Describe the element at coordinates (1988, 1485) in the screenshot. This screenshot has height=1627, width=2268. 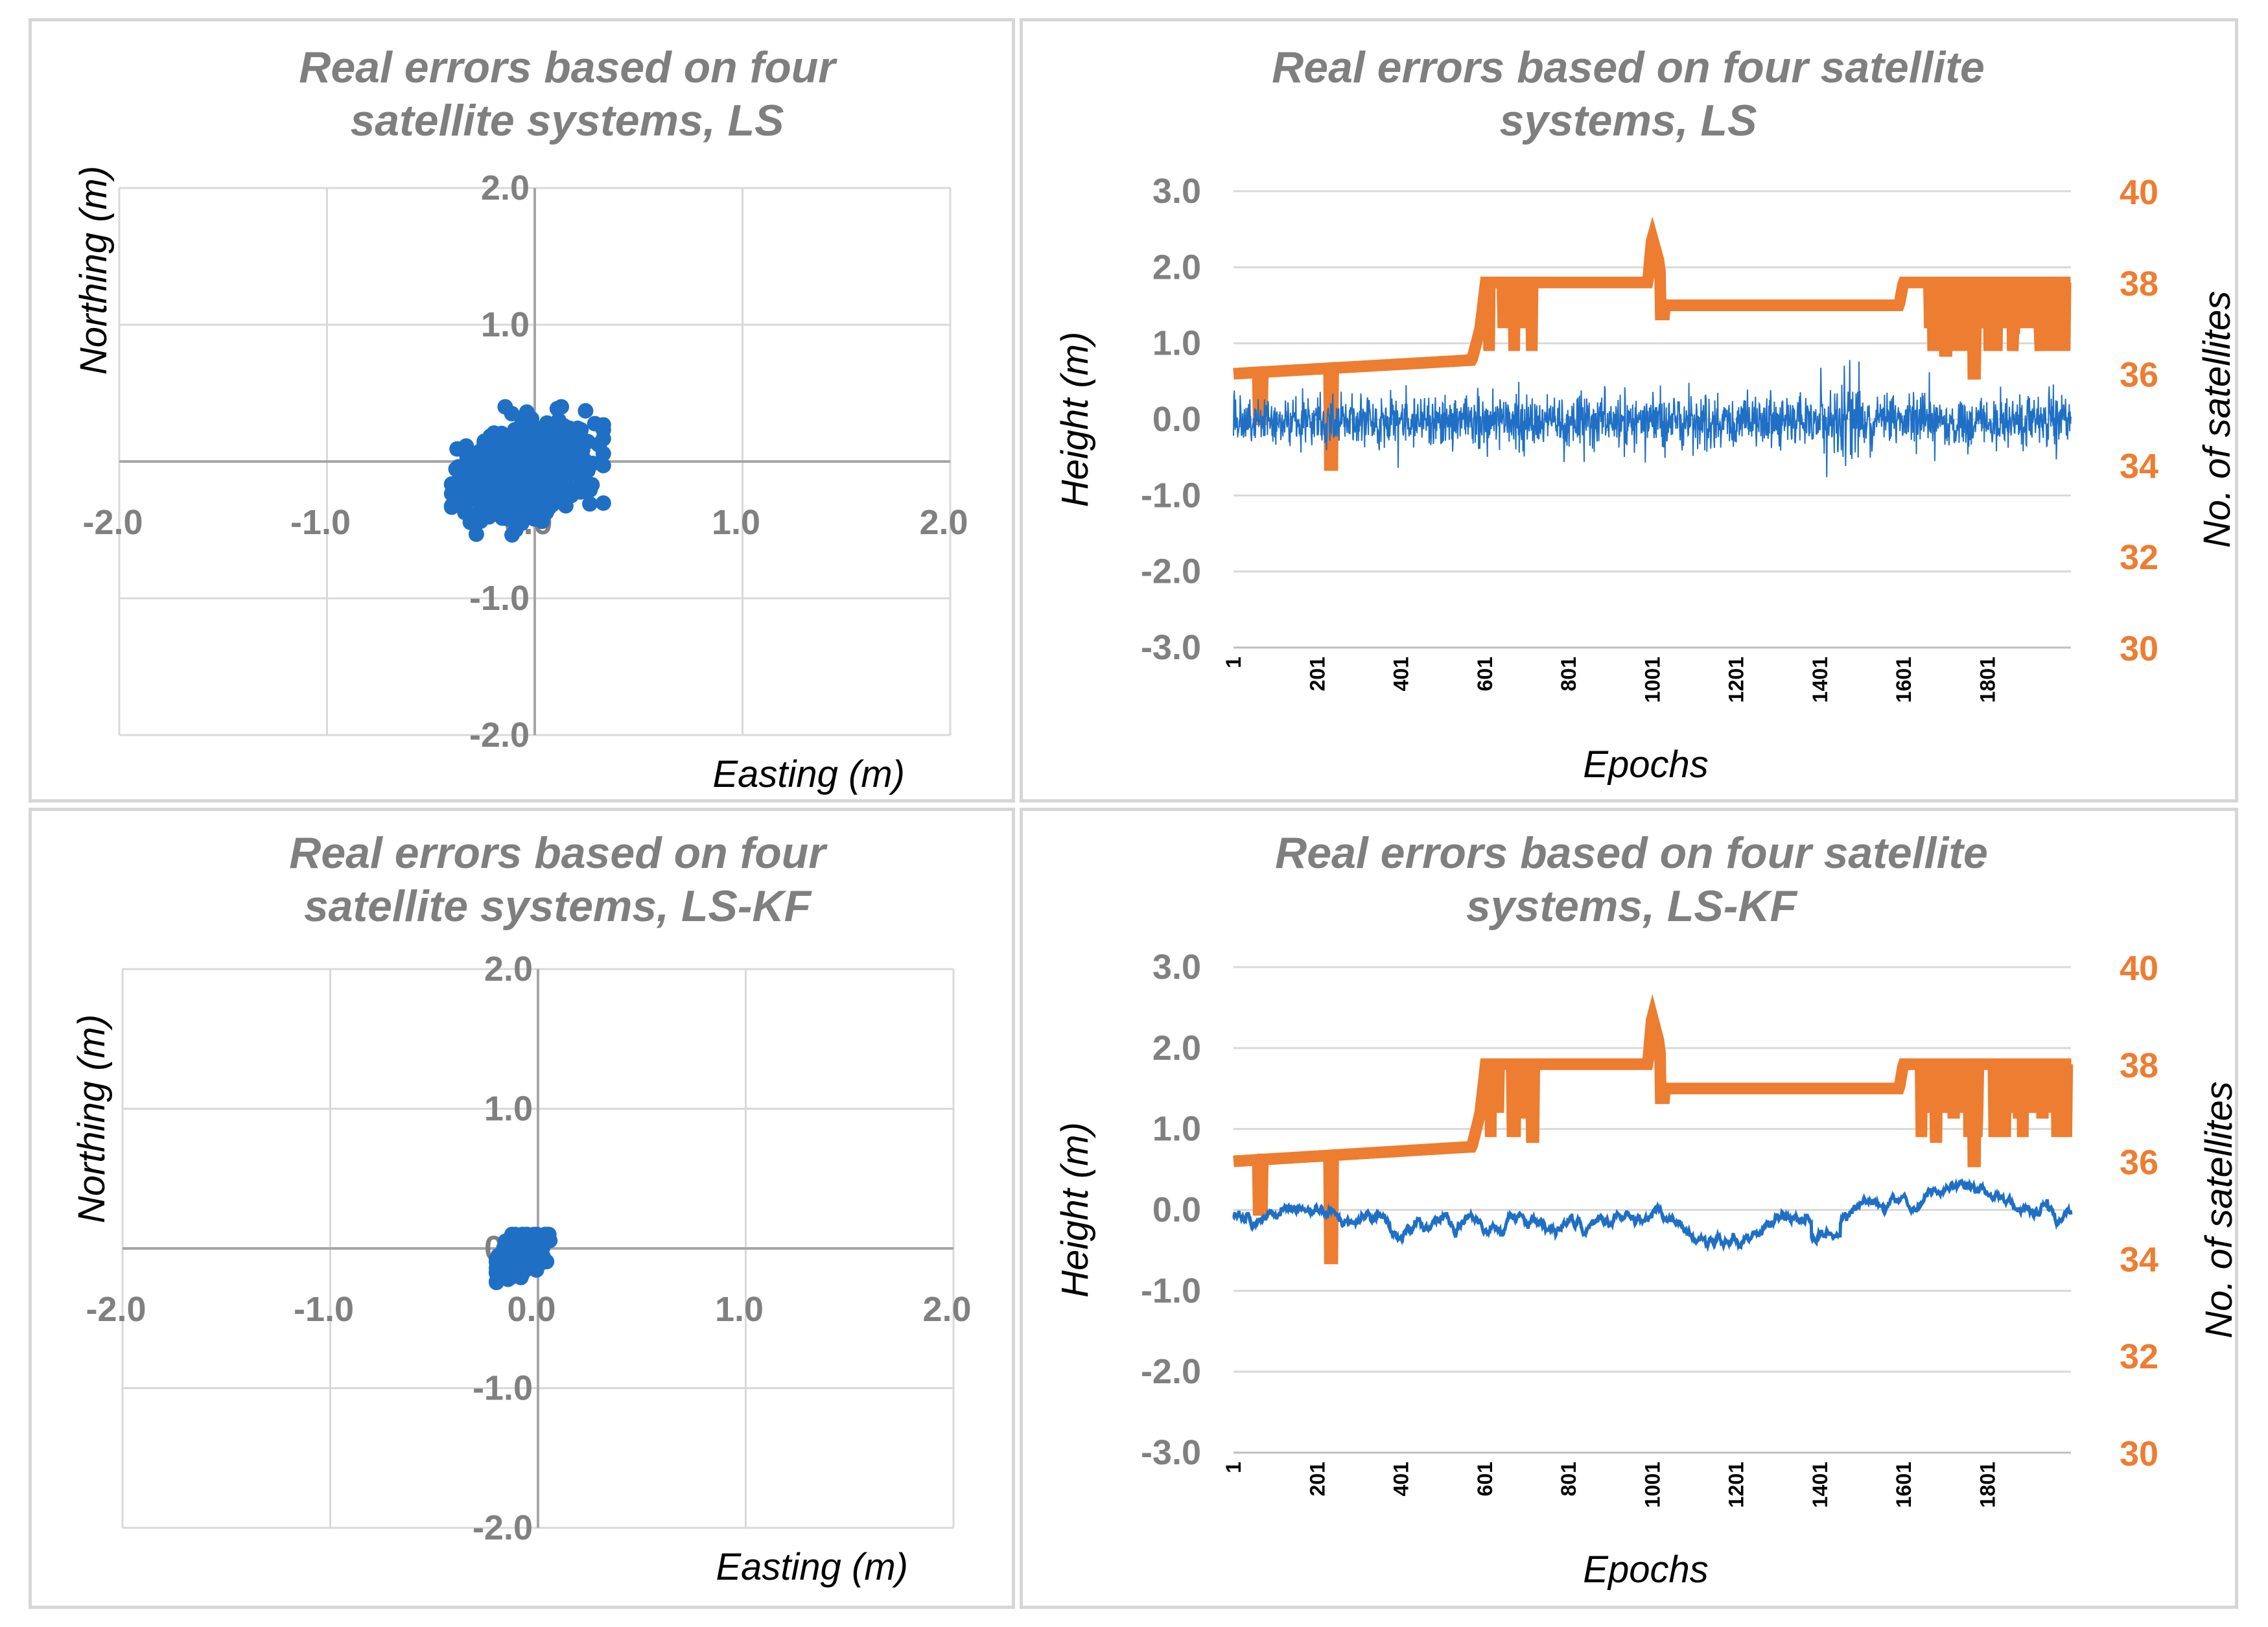
I see `x-tick-label: 1801` at that location.